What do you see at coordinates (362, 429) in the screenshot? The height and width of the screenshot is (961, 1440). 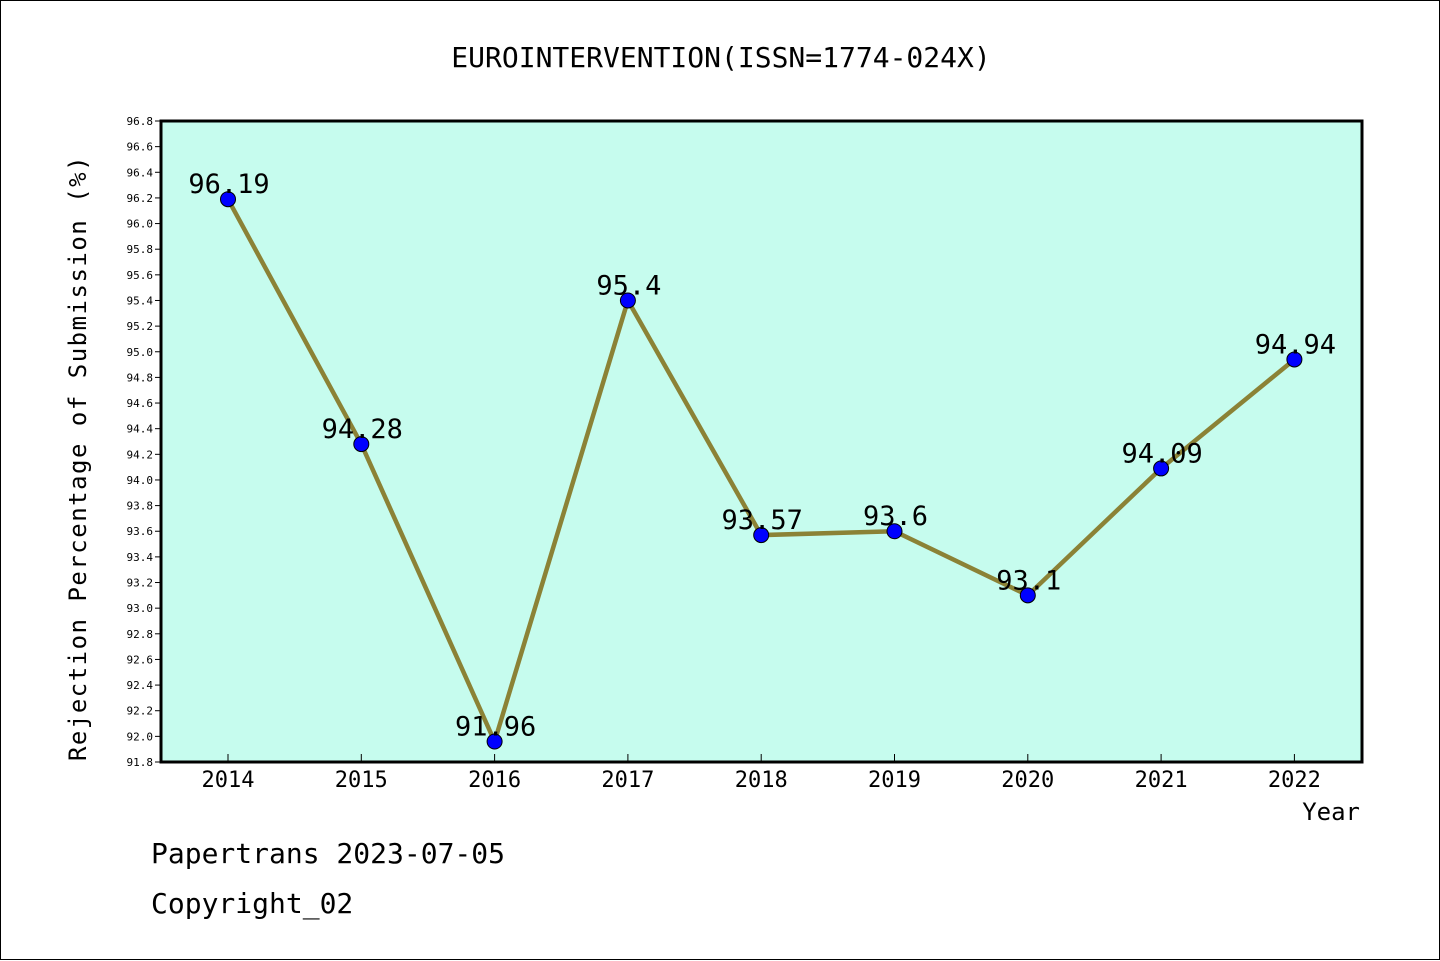 I see `data-label: 94.28` at bounding box center [362, 429].